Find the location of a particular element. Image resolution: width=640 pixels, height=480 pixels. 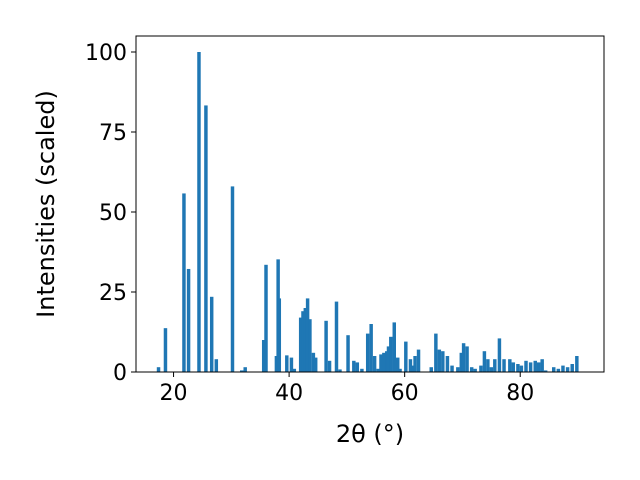

x-tick-label: 60 is located at coordinates (405, 393).